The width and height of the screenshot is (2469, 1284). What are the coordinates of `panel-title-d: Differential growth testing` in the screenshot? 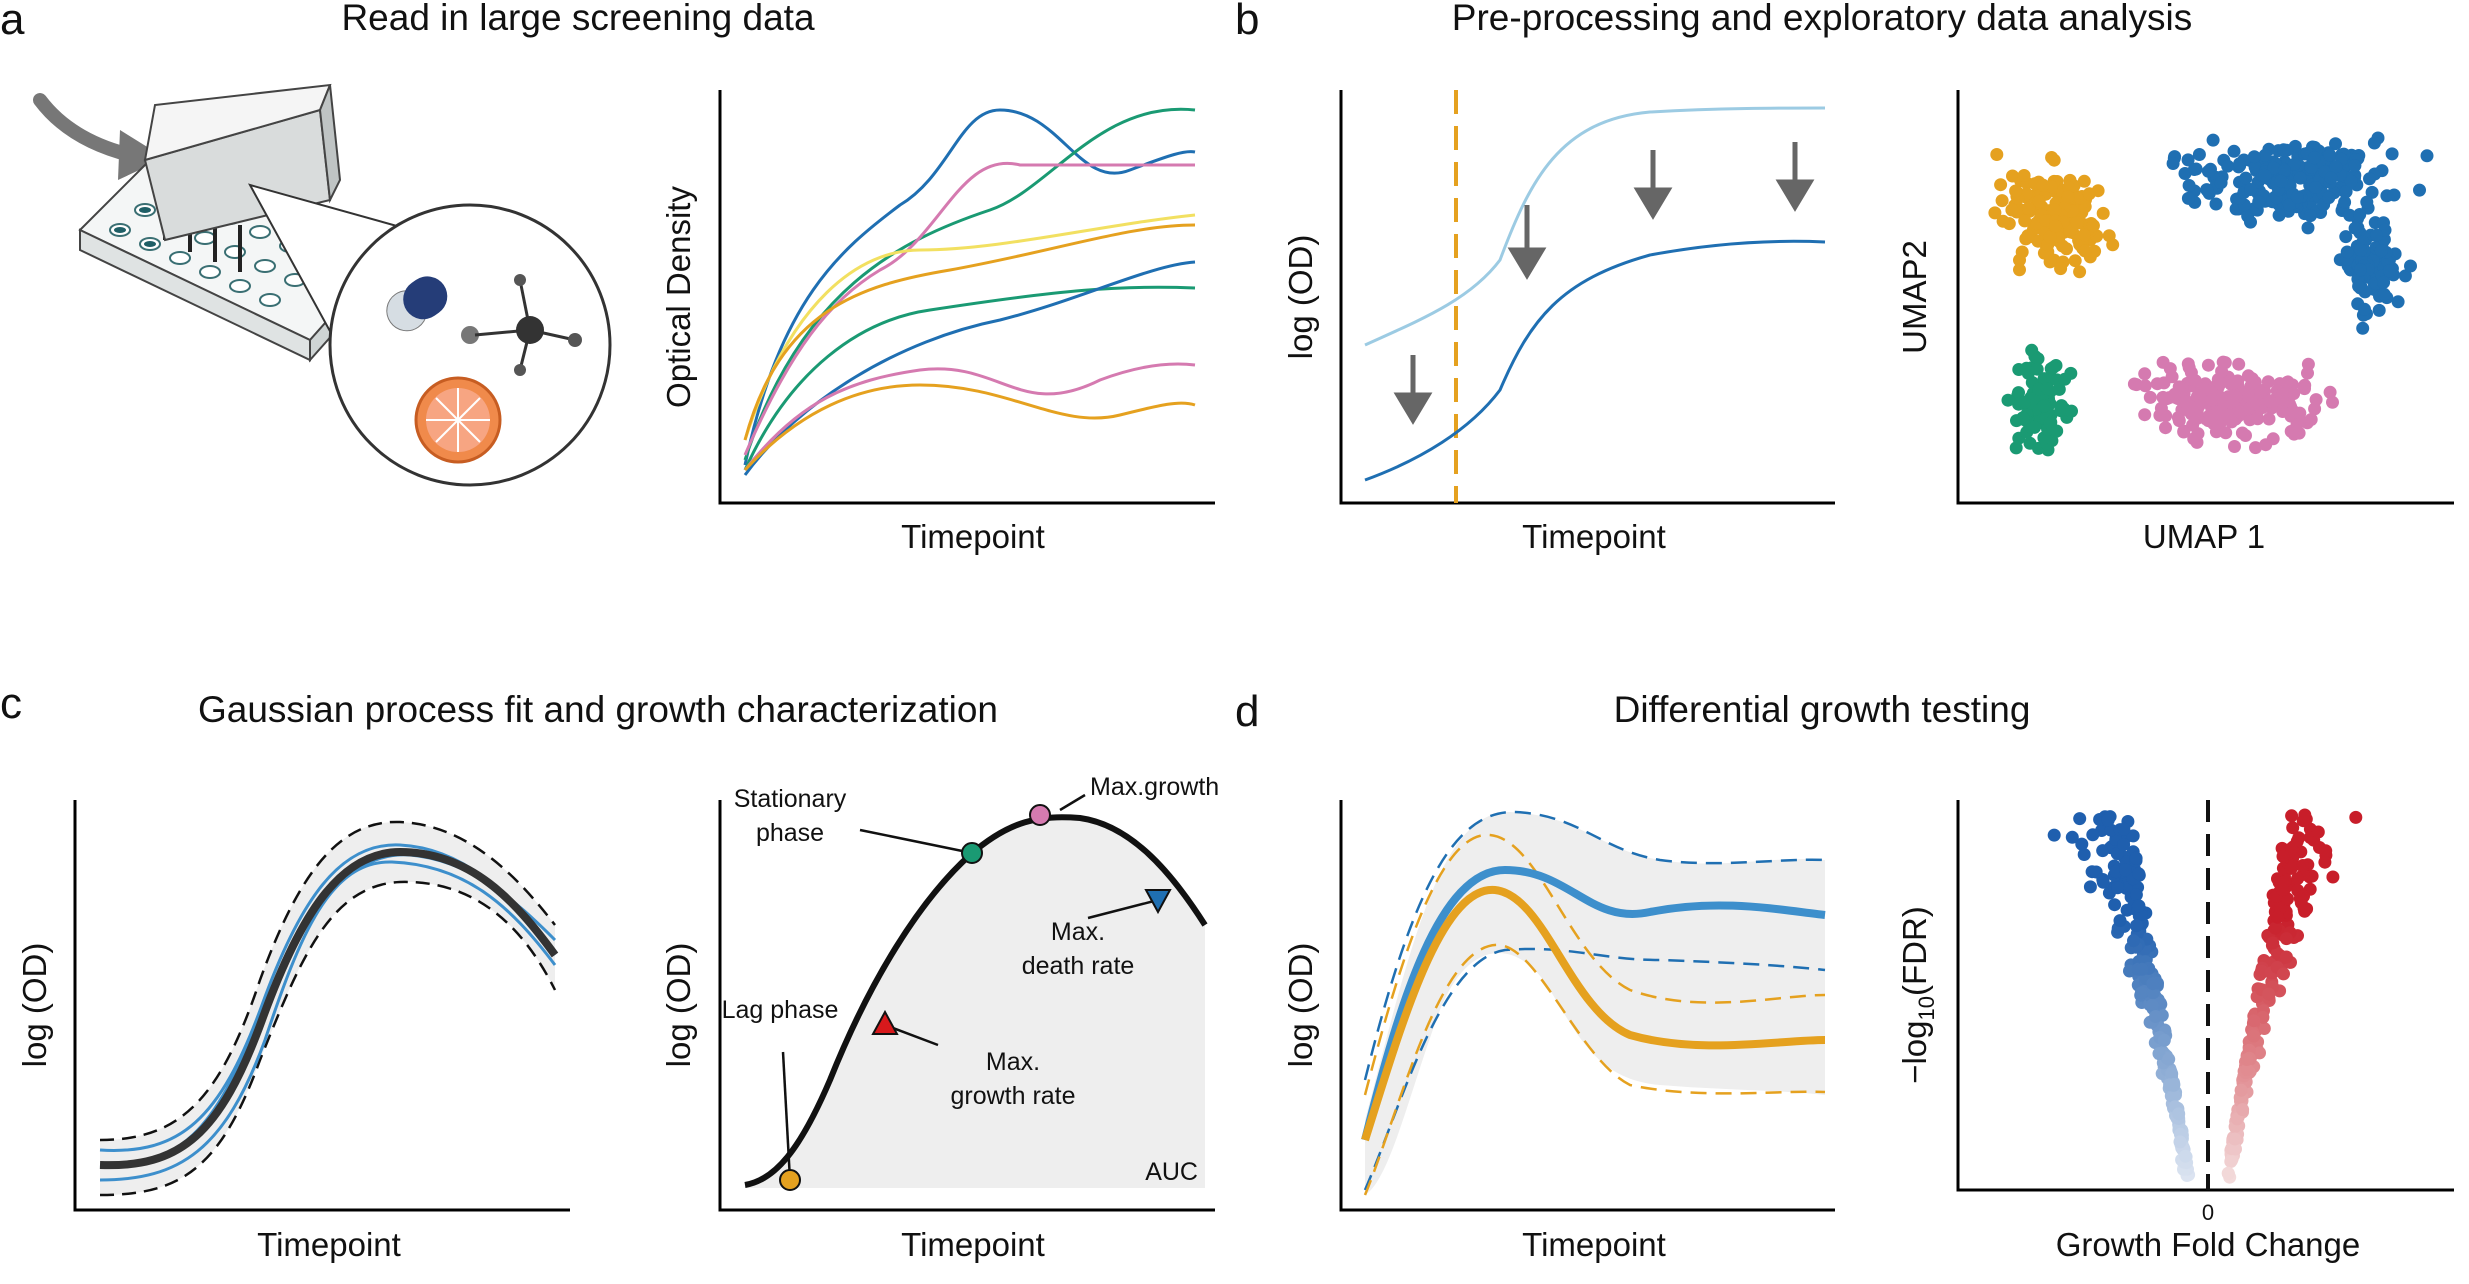 It's located at (1822, 709).